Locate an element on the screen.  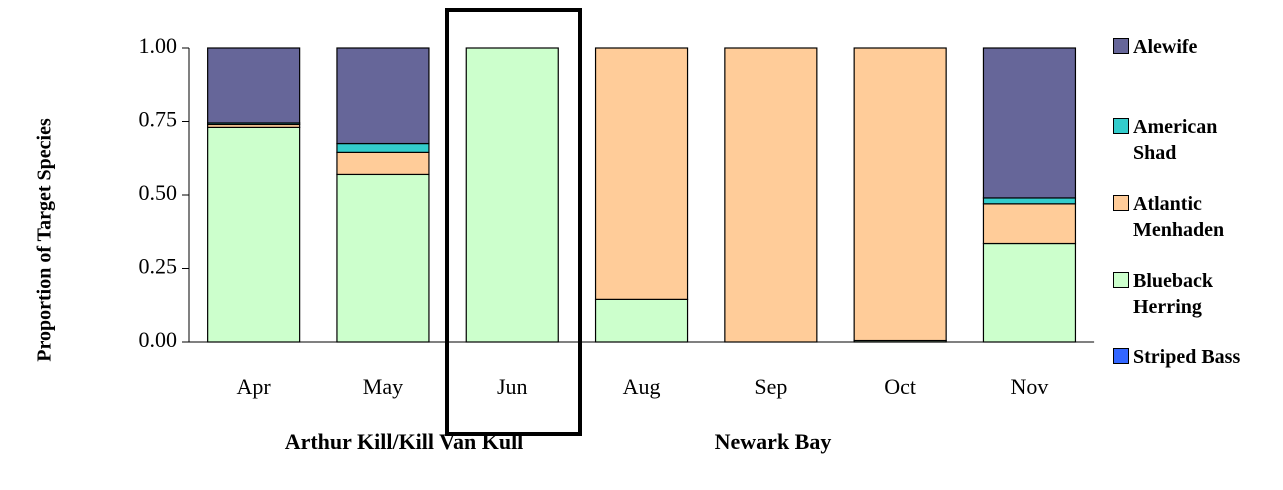
group-label: Newark Bay is located at coordinates (773, 441).